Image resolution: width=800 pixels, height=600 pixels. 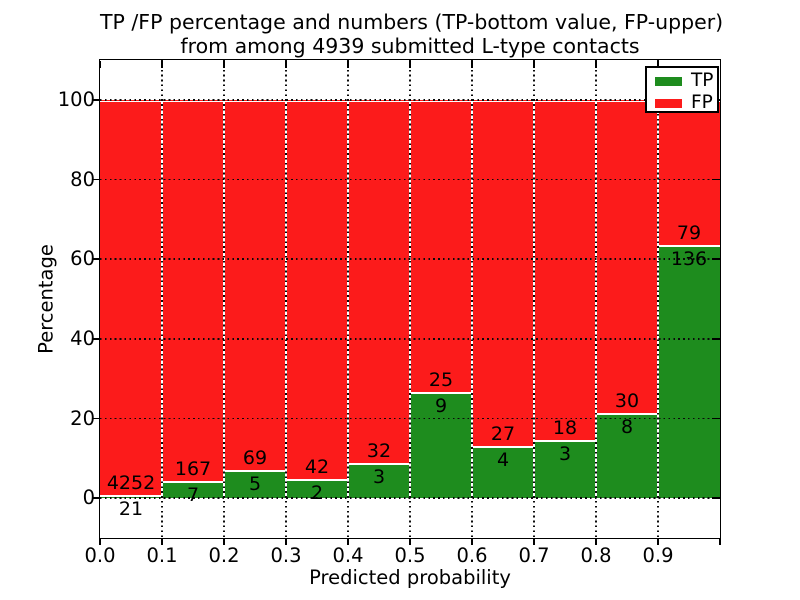 I want to click on x-tick-label: 0.5, so click(x=410, y=555).